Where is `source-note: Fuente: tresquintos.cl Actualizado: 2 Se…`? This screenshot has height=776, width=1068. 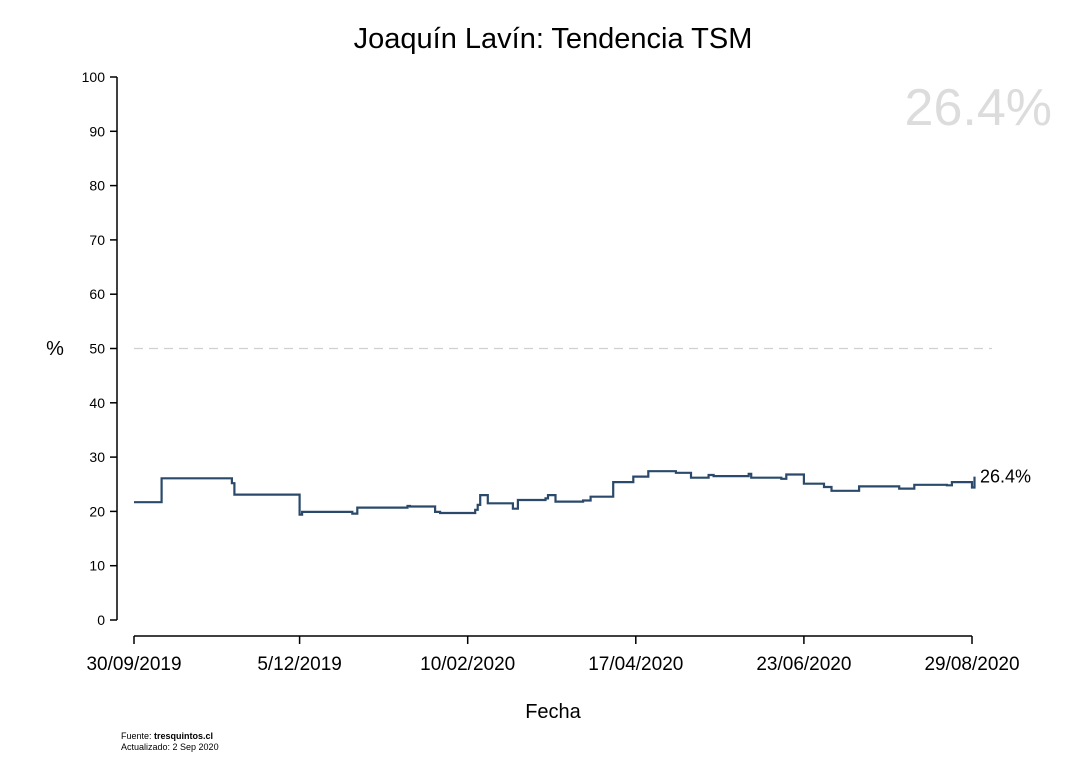
source-note: Fuente: tresquintos.cl Actualizado: 2 Se… is located at coordinates (170, 742).